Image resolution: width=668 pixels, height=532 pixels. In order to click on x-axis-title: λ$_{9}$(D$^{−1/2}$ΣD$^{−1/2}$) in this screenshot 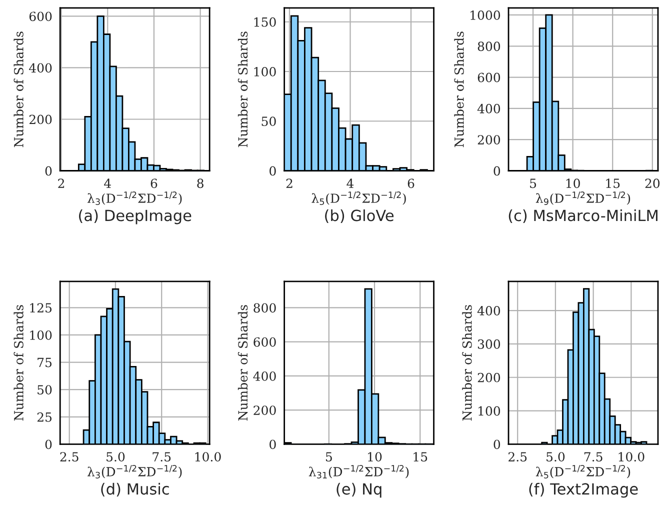, I will do `click(583, 198)`.